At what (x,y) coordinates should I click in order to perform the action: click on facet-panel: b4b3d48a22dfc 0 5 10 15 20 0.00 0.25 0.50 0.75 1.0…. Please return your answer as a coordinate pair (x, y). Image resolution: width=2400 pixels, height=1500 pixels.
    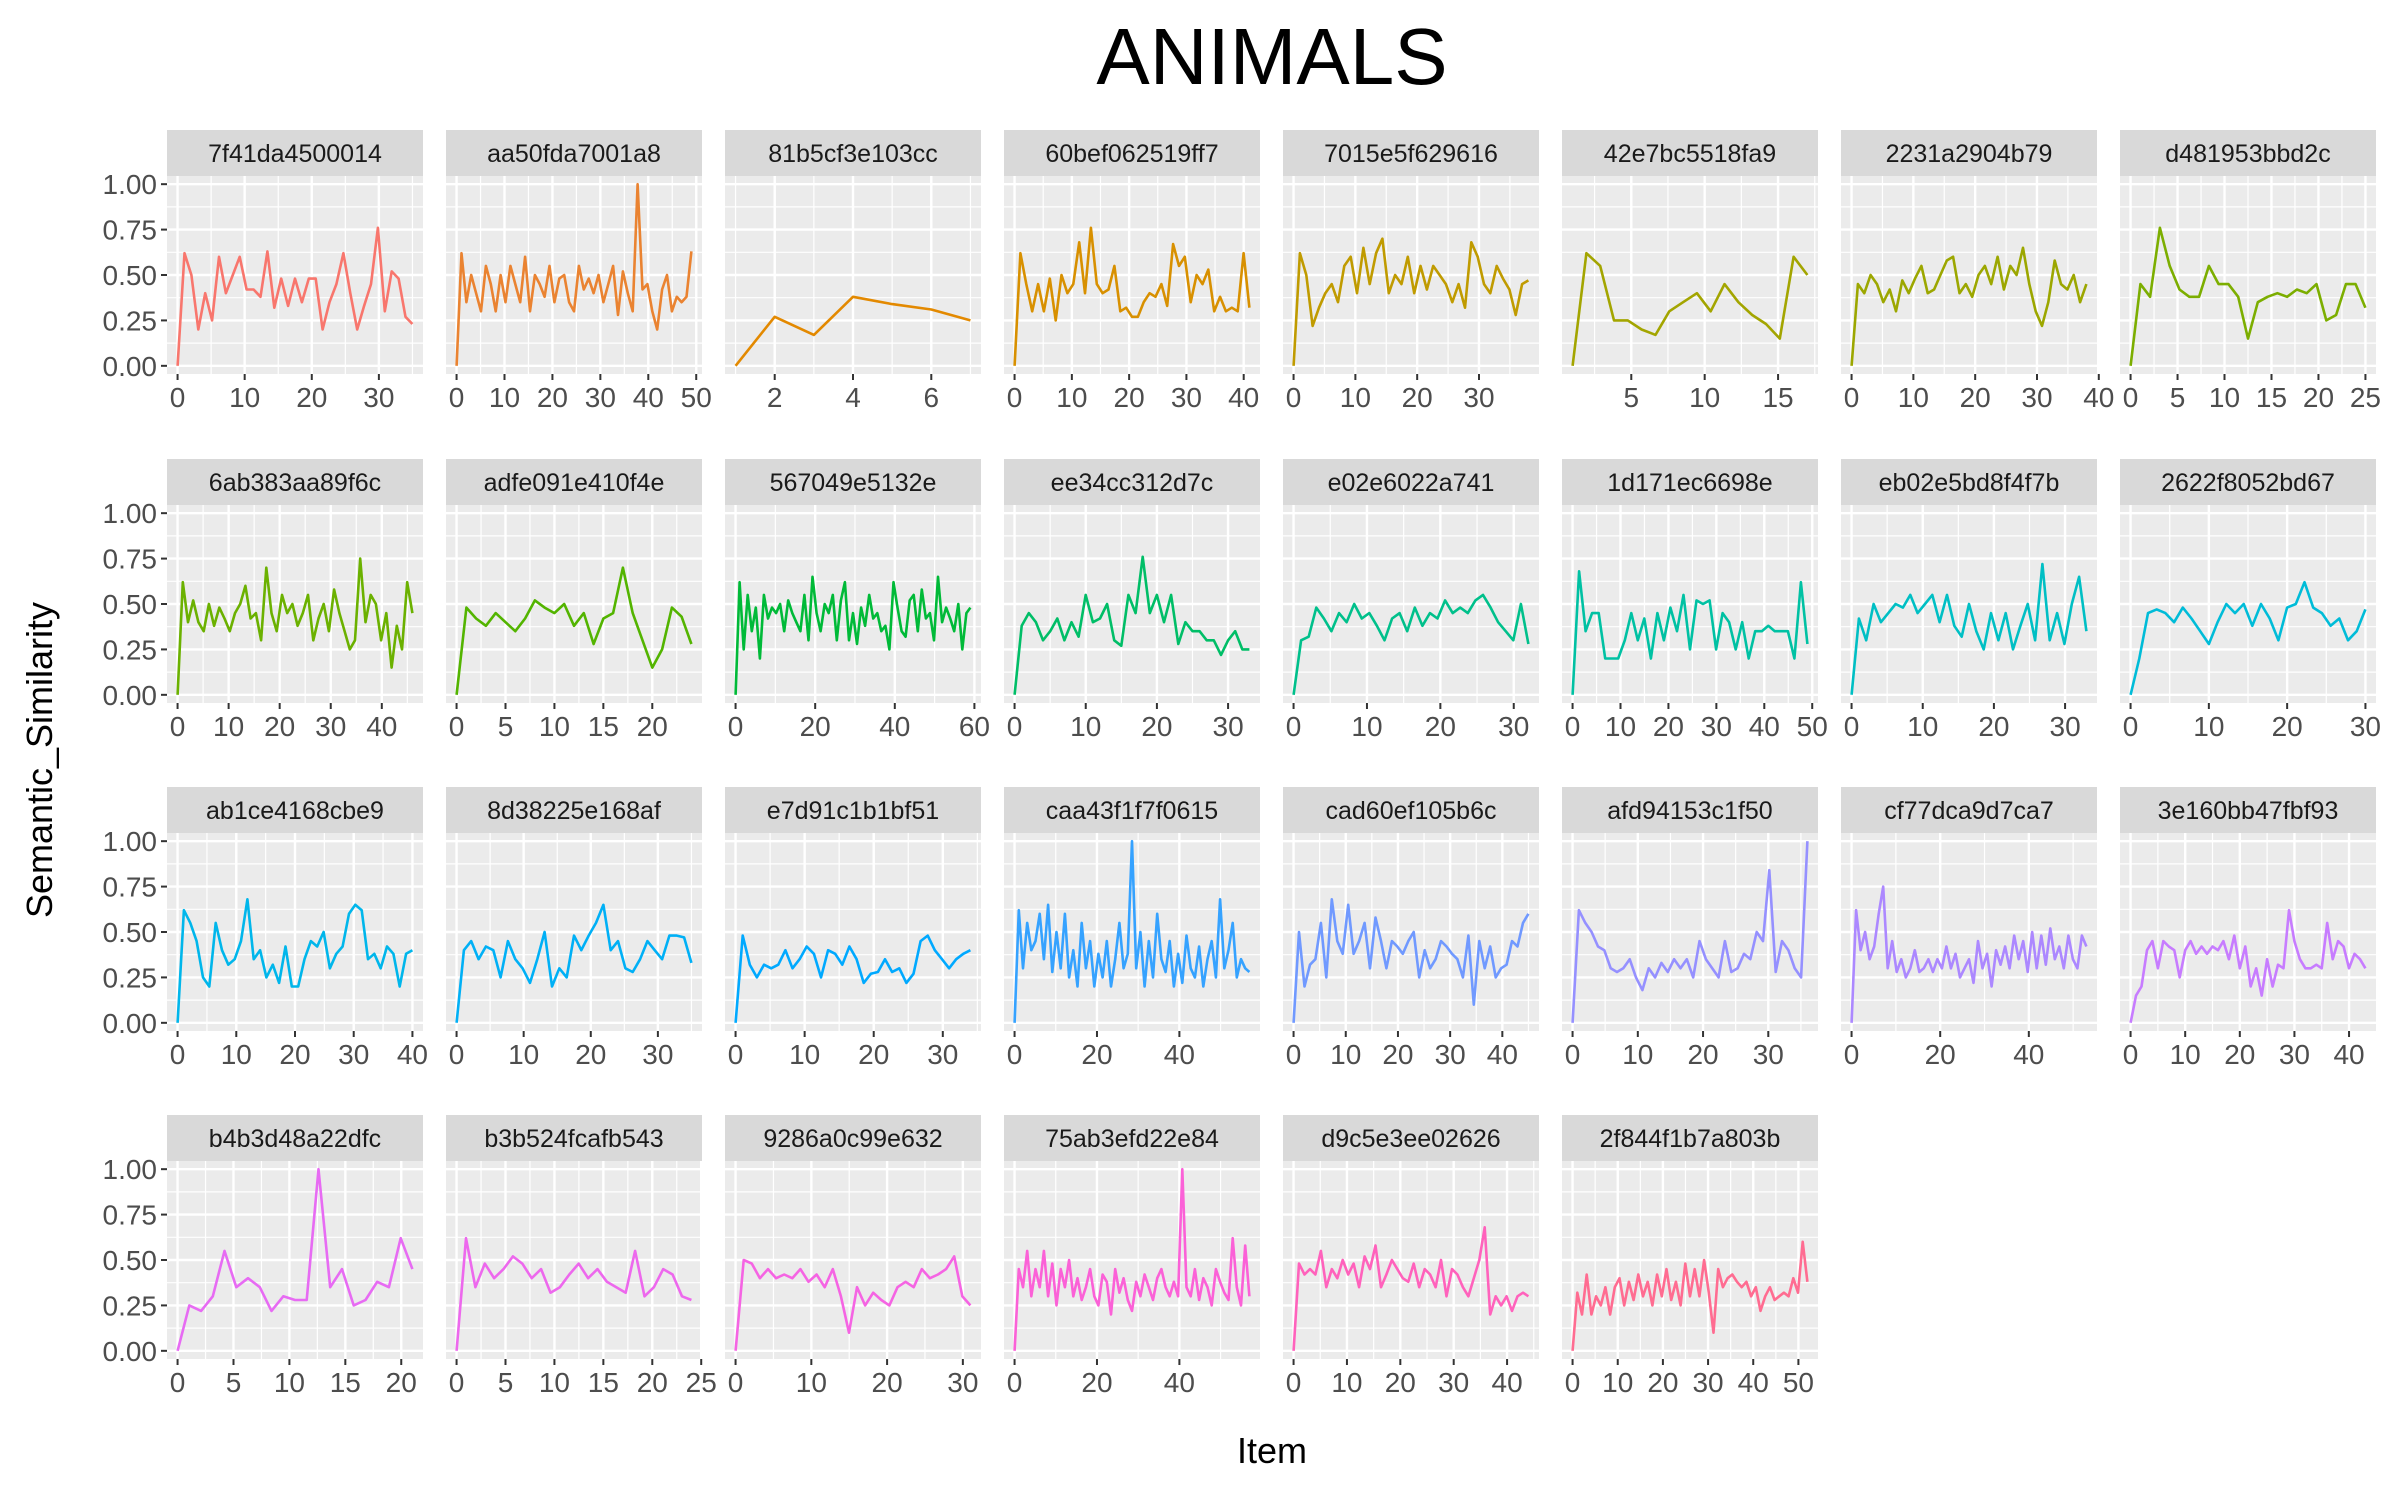
    Looking at the image, I should click on (263, 1256).